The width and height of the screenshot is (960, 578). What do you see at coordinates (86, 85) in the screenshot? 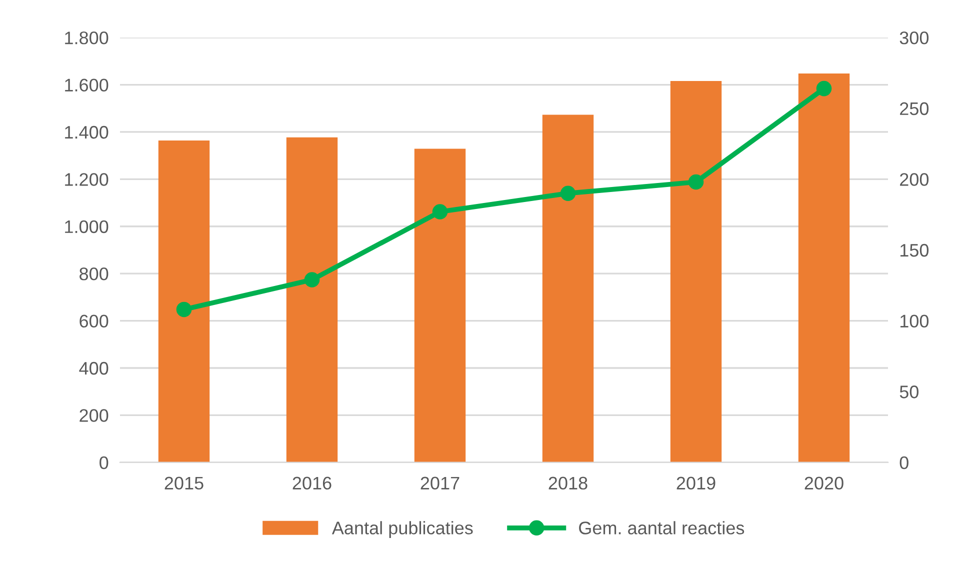
I see `y-tick-label: 1.600` at bounding box center [86, 85].